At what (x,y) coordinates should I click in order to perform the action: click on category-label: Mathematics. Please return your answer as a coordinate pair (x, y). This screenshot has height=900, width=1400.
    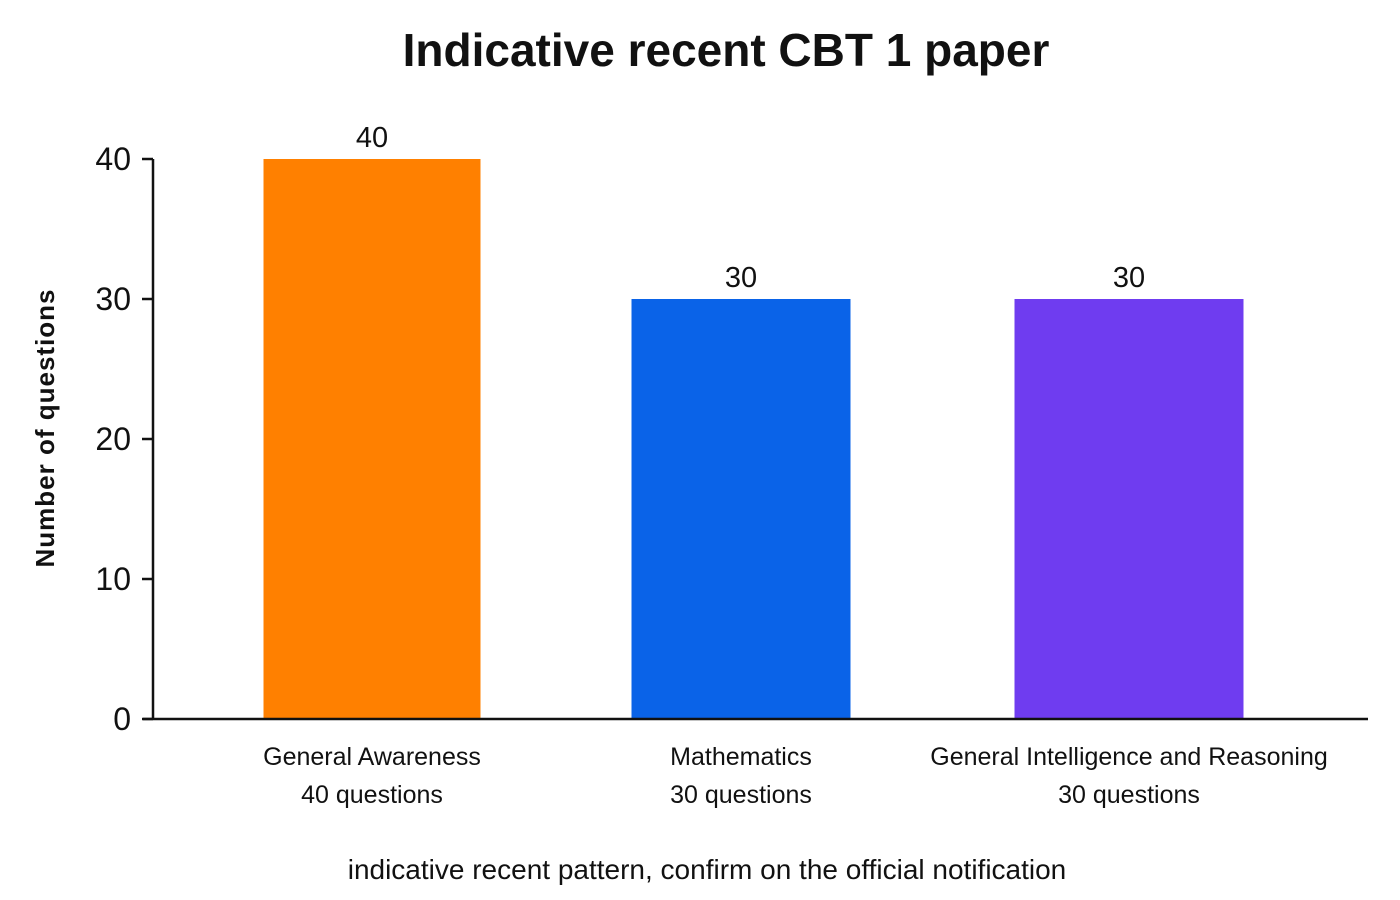
    Looking at the image, I should click on (741, 757).